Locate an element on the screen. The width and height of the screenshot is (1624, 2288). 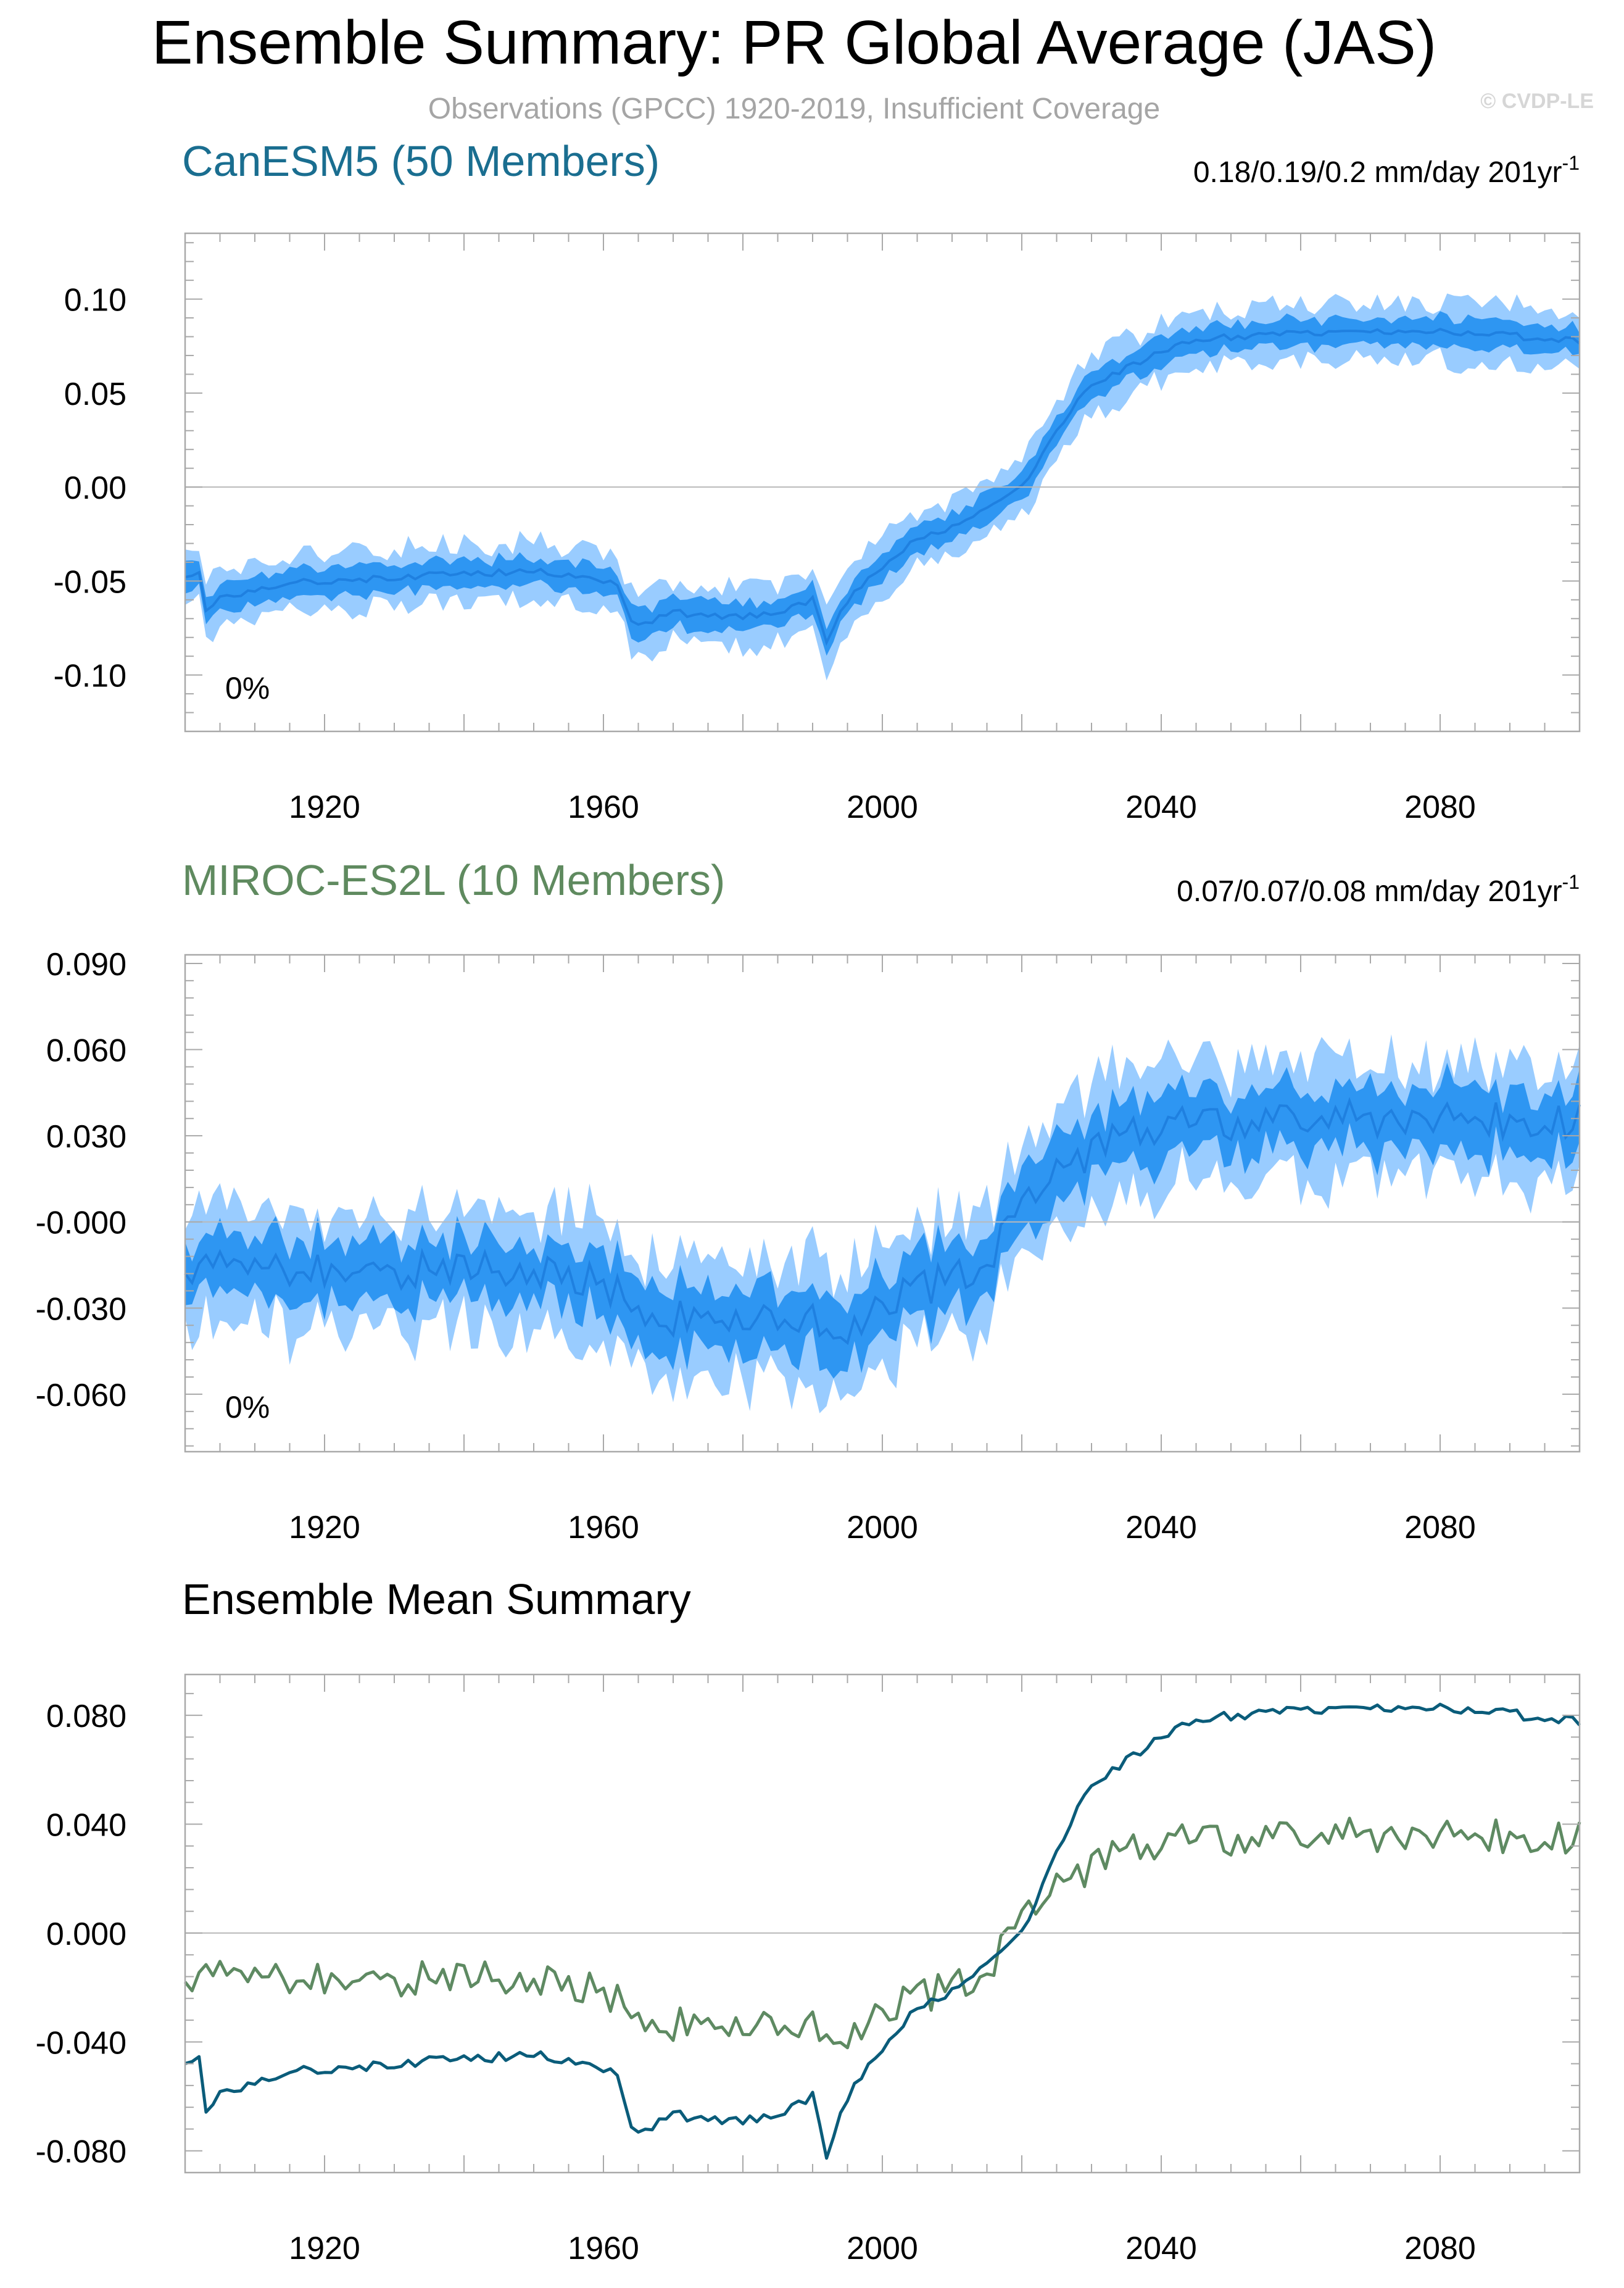
miroc-ytick-label: -0.030 is located at coordinates (81, 1309).